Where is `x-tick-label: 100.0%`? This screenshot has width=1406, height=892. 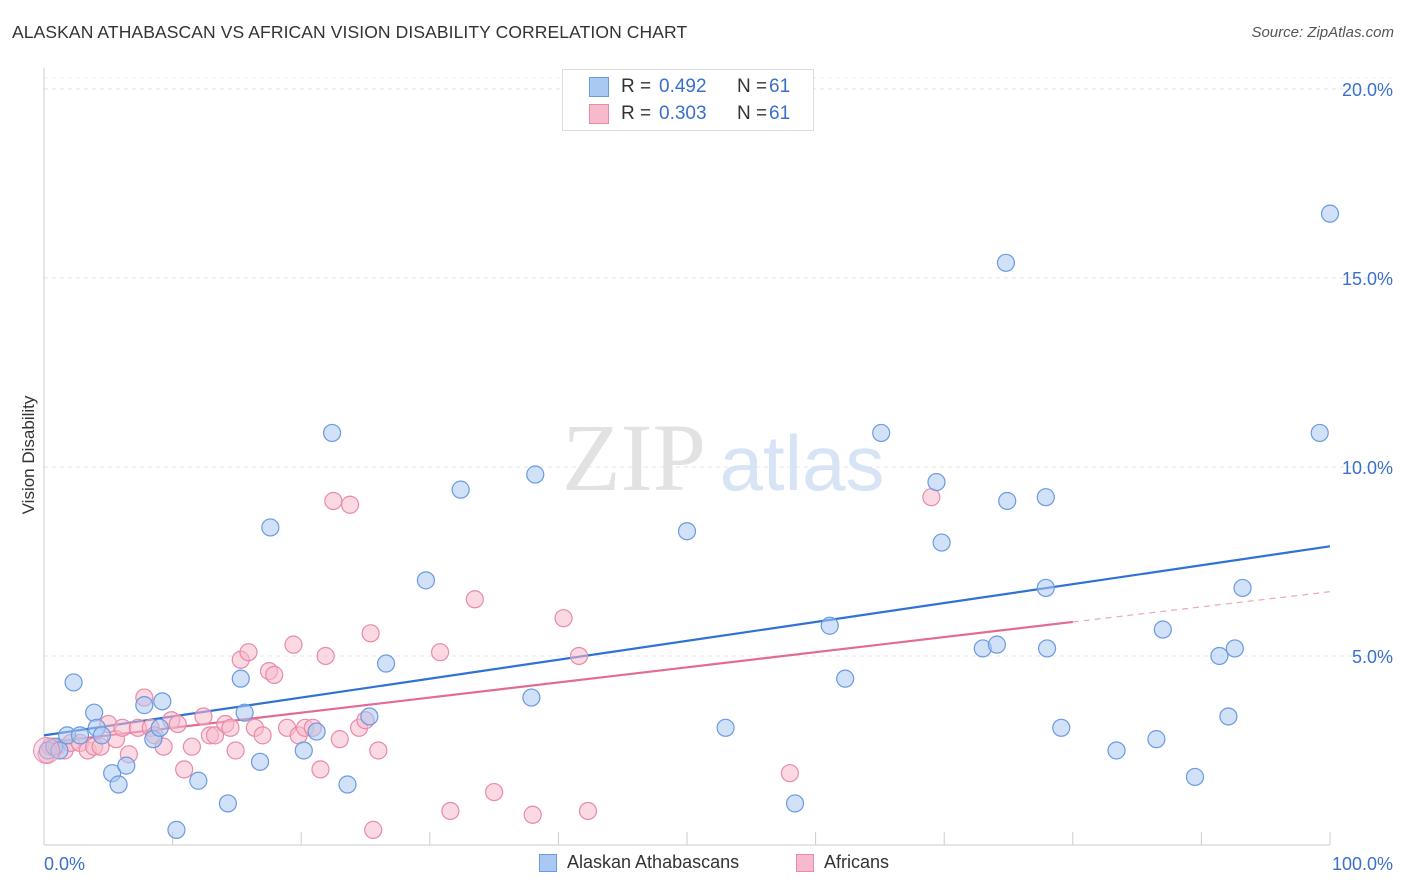
x-tick-label: 100.0% is located at coordinates (1362, 864).